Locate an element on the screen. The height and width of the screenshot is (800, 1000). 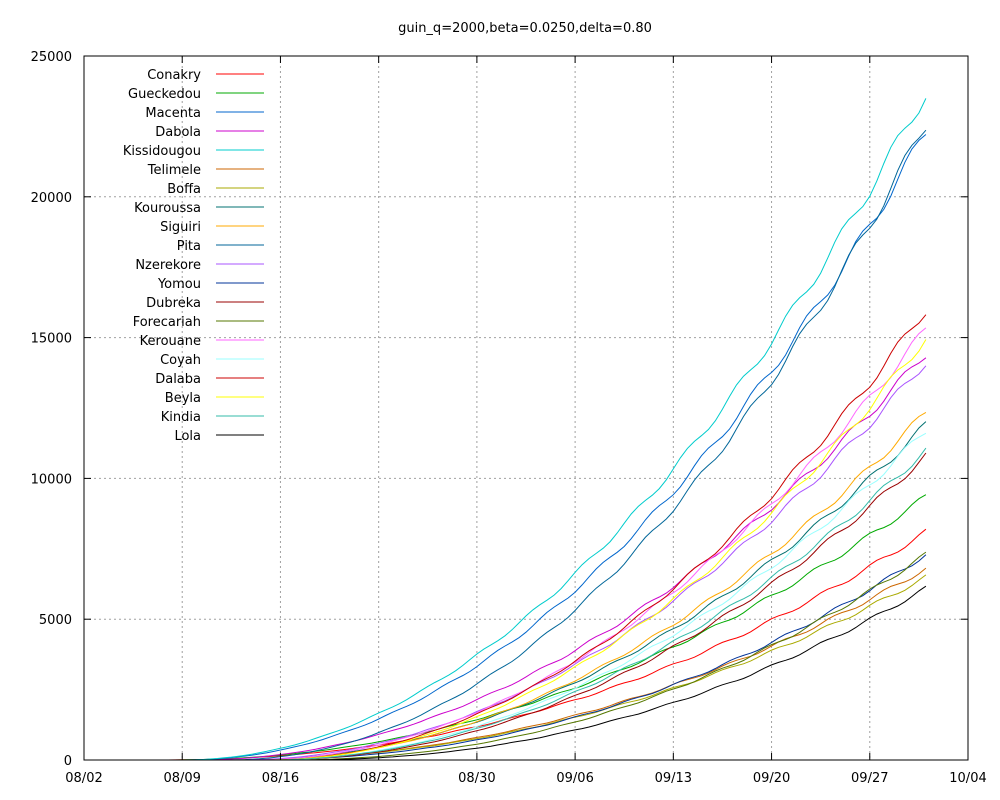
legend-label-macenta: Macenta is located at coordinates (173, 113).